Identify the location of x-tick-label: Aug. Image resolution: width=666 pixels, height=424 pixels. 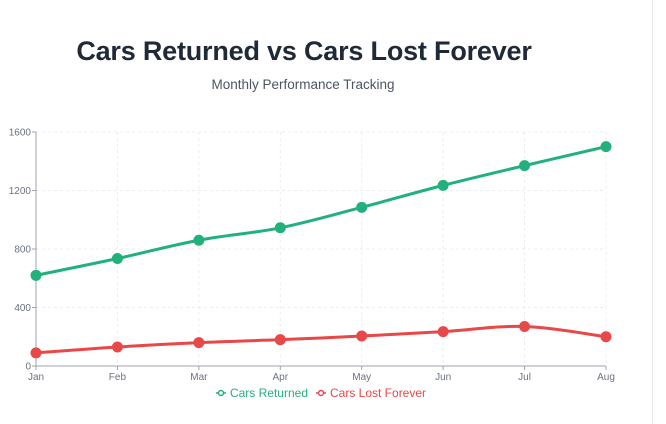
(606, 377).